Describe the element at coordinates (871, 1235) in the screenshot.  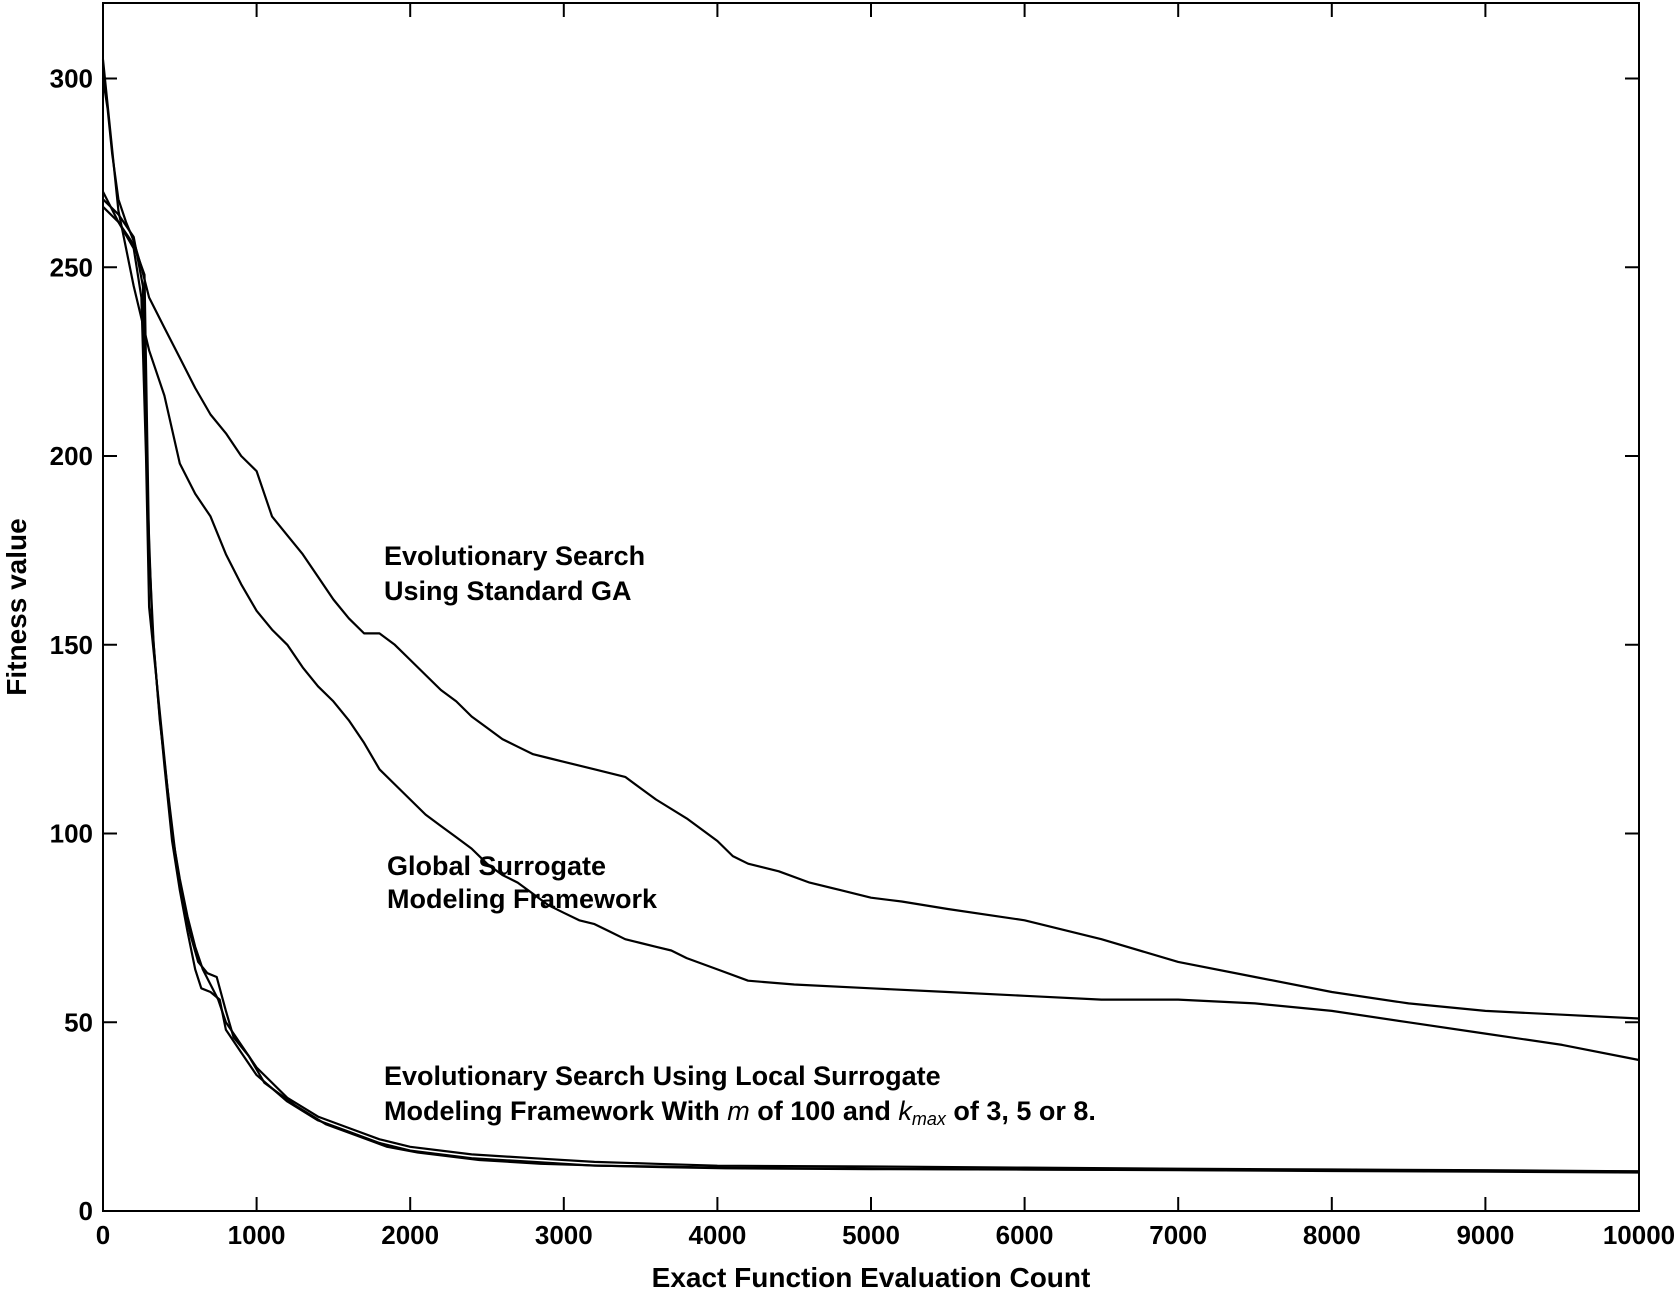
I see `x-tick-label: 5000` at that location.